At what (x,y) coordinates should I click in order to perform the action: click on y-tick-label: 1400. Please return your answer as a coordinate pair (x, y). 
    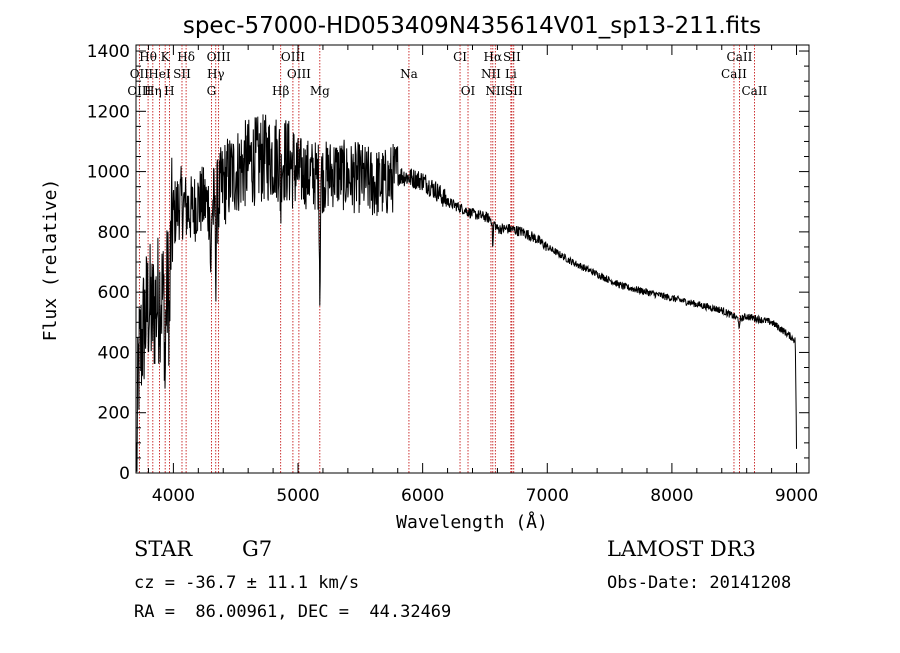
    Looking at the image, I should click on (108, 52).